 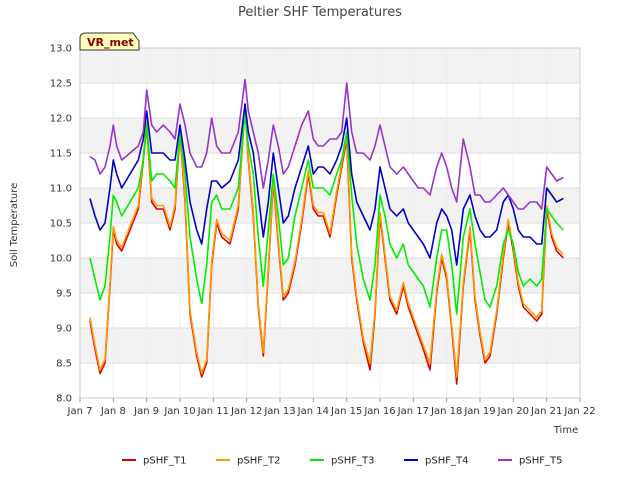 What do you see at coordinates (540, 461) in the screenshot?
I see `legend-label-pSHF_T5: pSHF_T5` at bounding box center [540, 461].